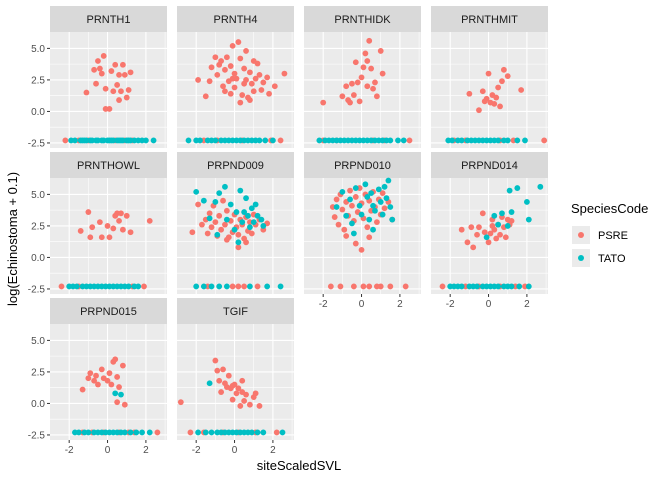  Describe the element at coordinates (38, 372) in the screenshot. I see `y-tick-label: 2.5` at that location.